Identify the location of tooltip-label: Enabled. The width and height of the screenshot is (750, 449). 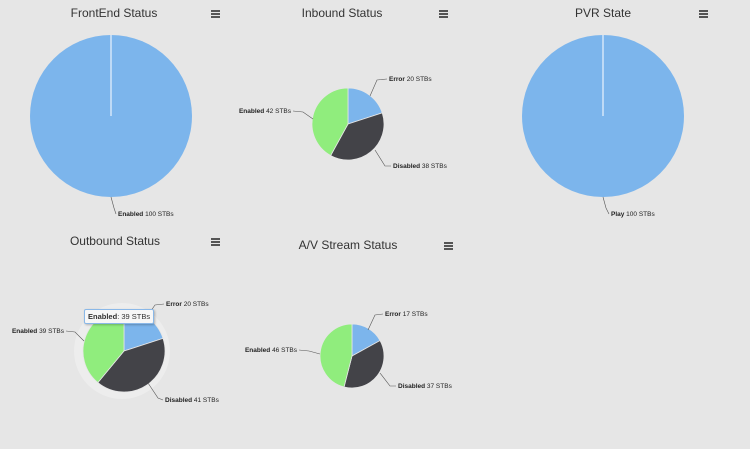
(103, 316).